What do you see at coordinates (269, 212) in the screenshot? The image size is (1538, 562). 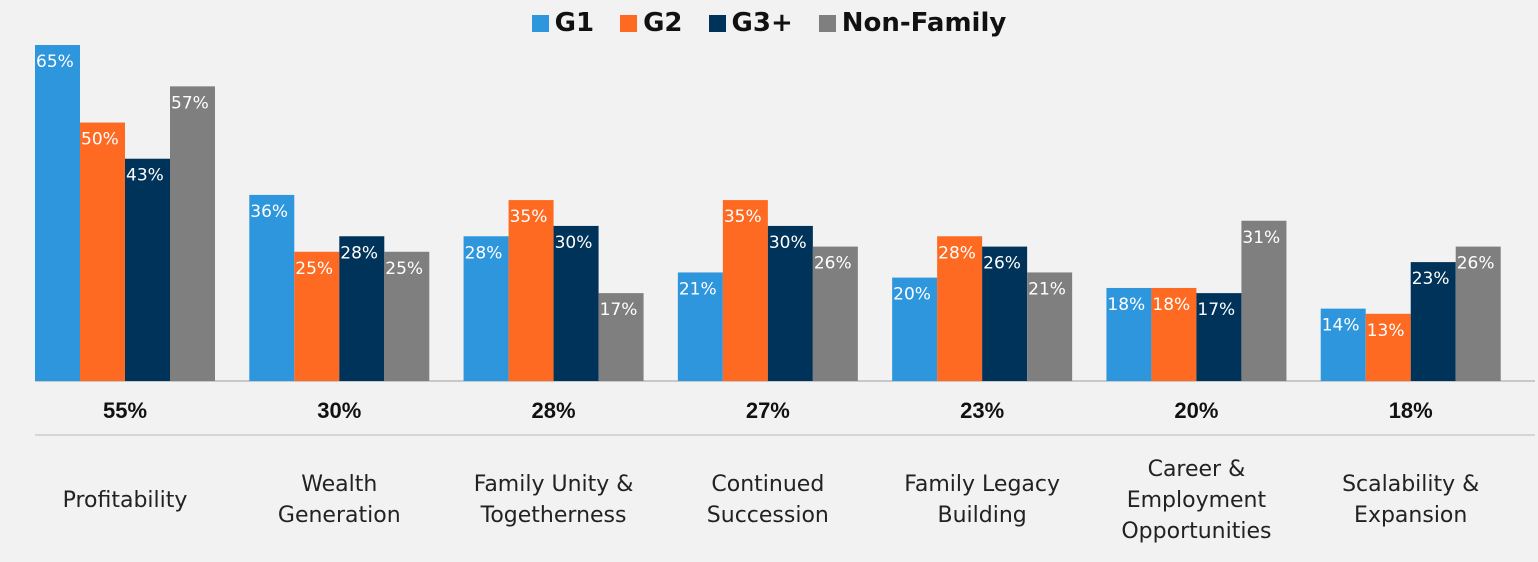 I see `value-label: 36%` at bounding box center [269, 212].